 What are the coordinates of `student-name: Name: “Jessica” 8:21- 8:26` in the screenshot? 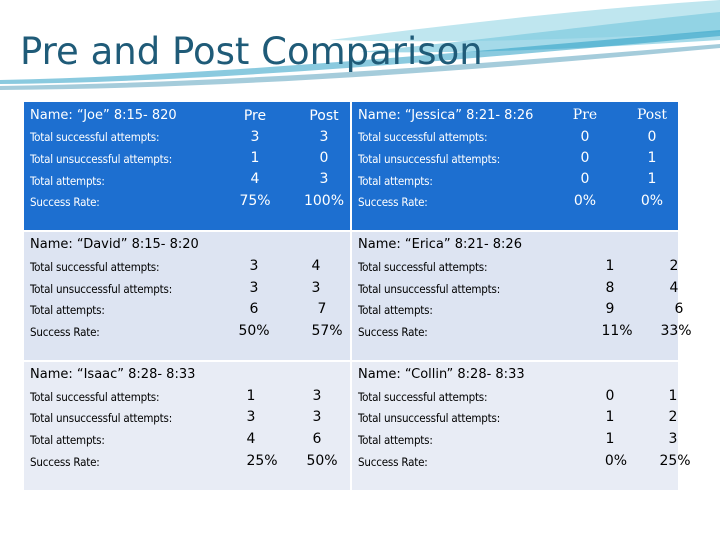 It's located at (446, 115).